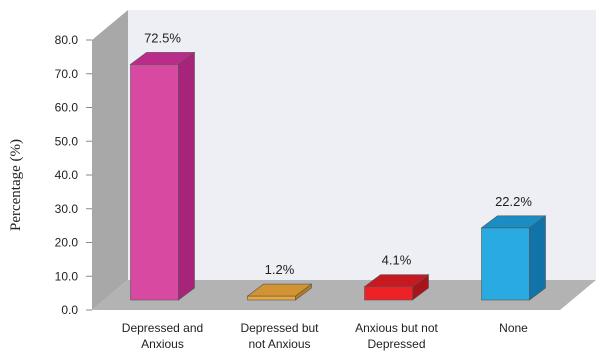 The image size is (597, 356). I want to click on y-tick-label: 80.0, so click(67, 40).